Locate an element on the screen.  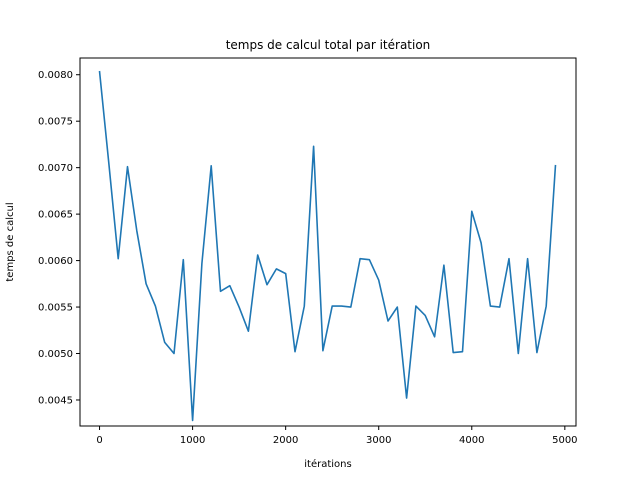
x-tick-label: 5000 is located at coordinates (564, 440).